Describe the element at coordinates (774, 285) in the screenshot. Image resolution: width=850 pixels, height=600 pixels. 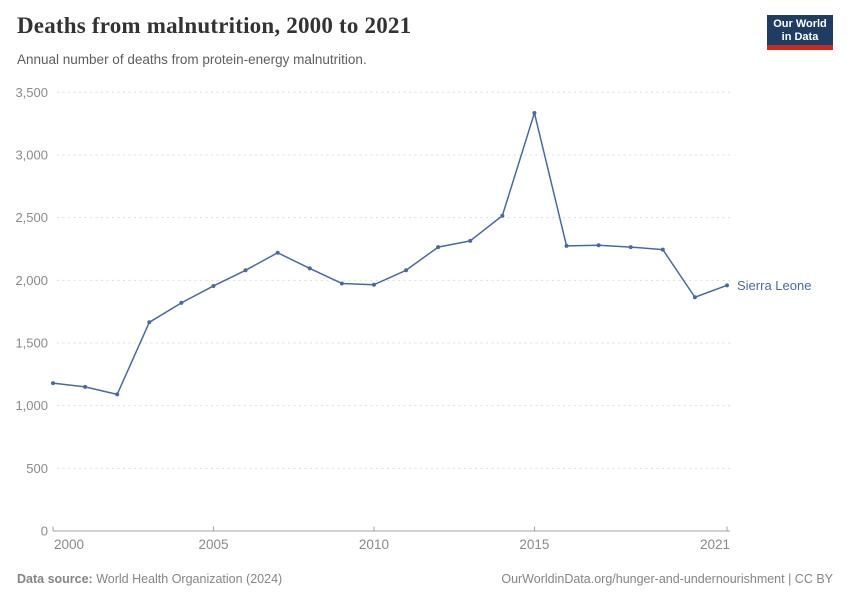
I see `entity-label: Sierra Leone` at that location.